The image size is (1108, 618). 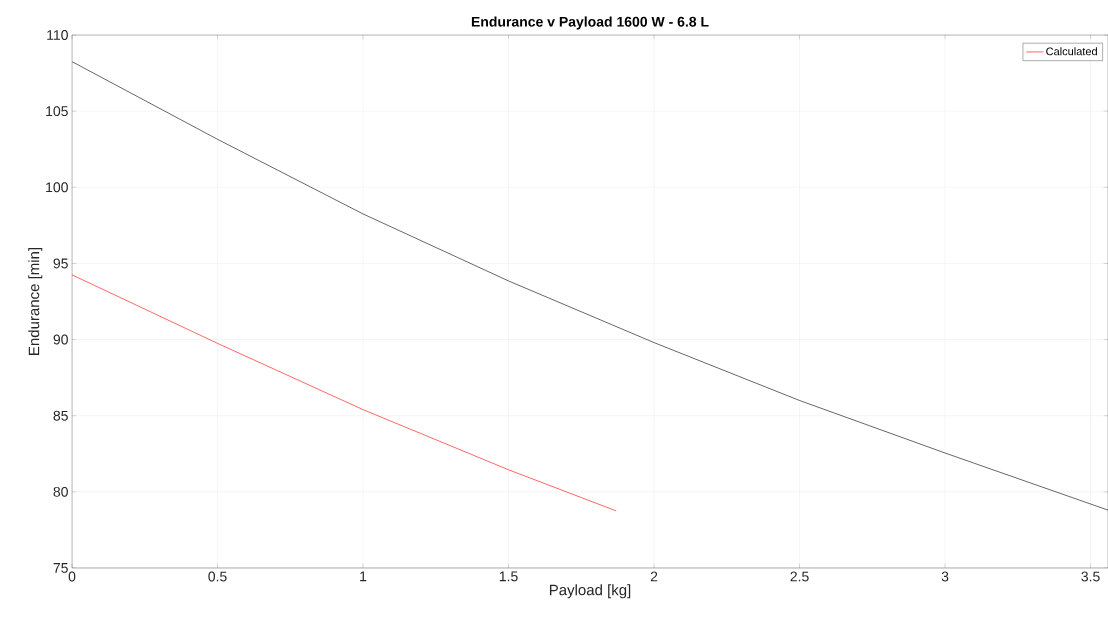 I want to click on x-tick-label: 2, so click(x=654, y=576).